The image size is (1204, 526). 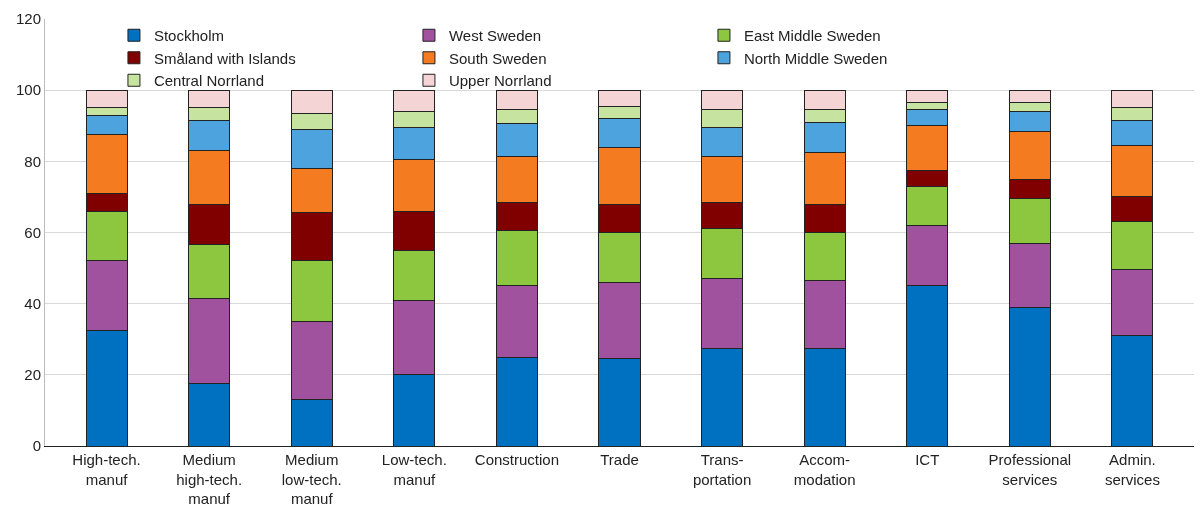 I want to click on y-tick-label: 100, so click(x=28, y=90).